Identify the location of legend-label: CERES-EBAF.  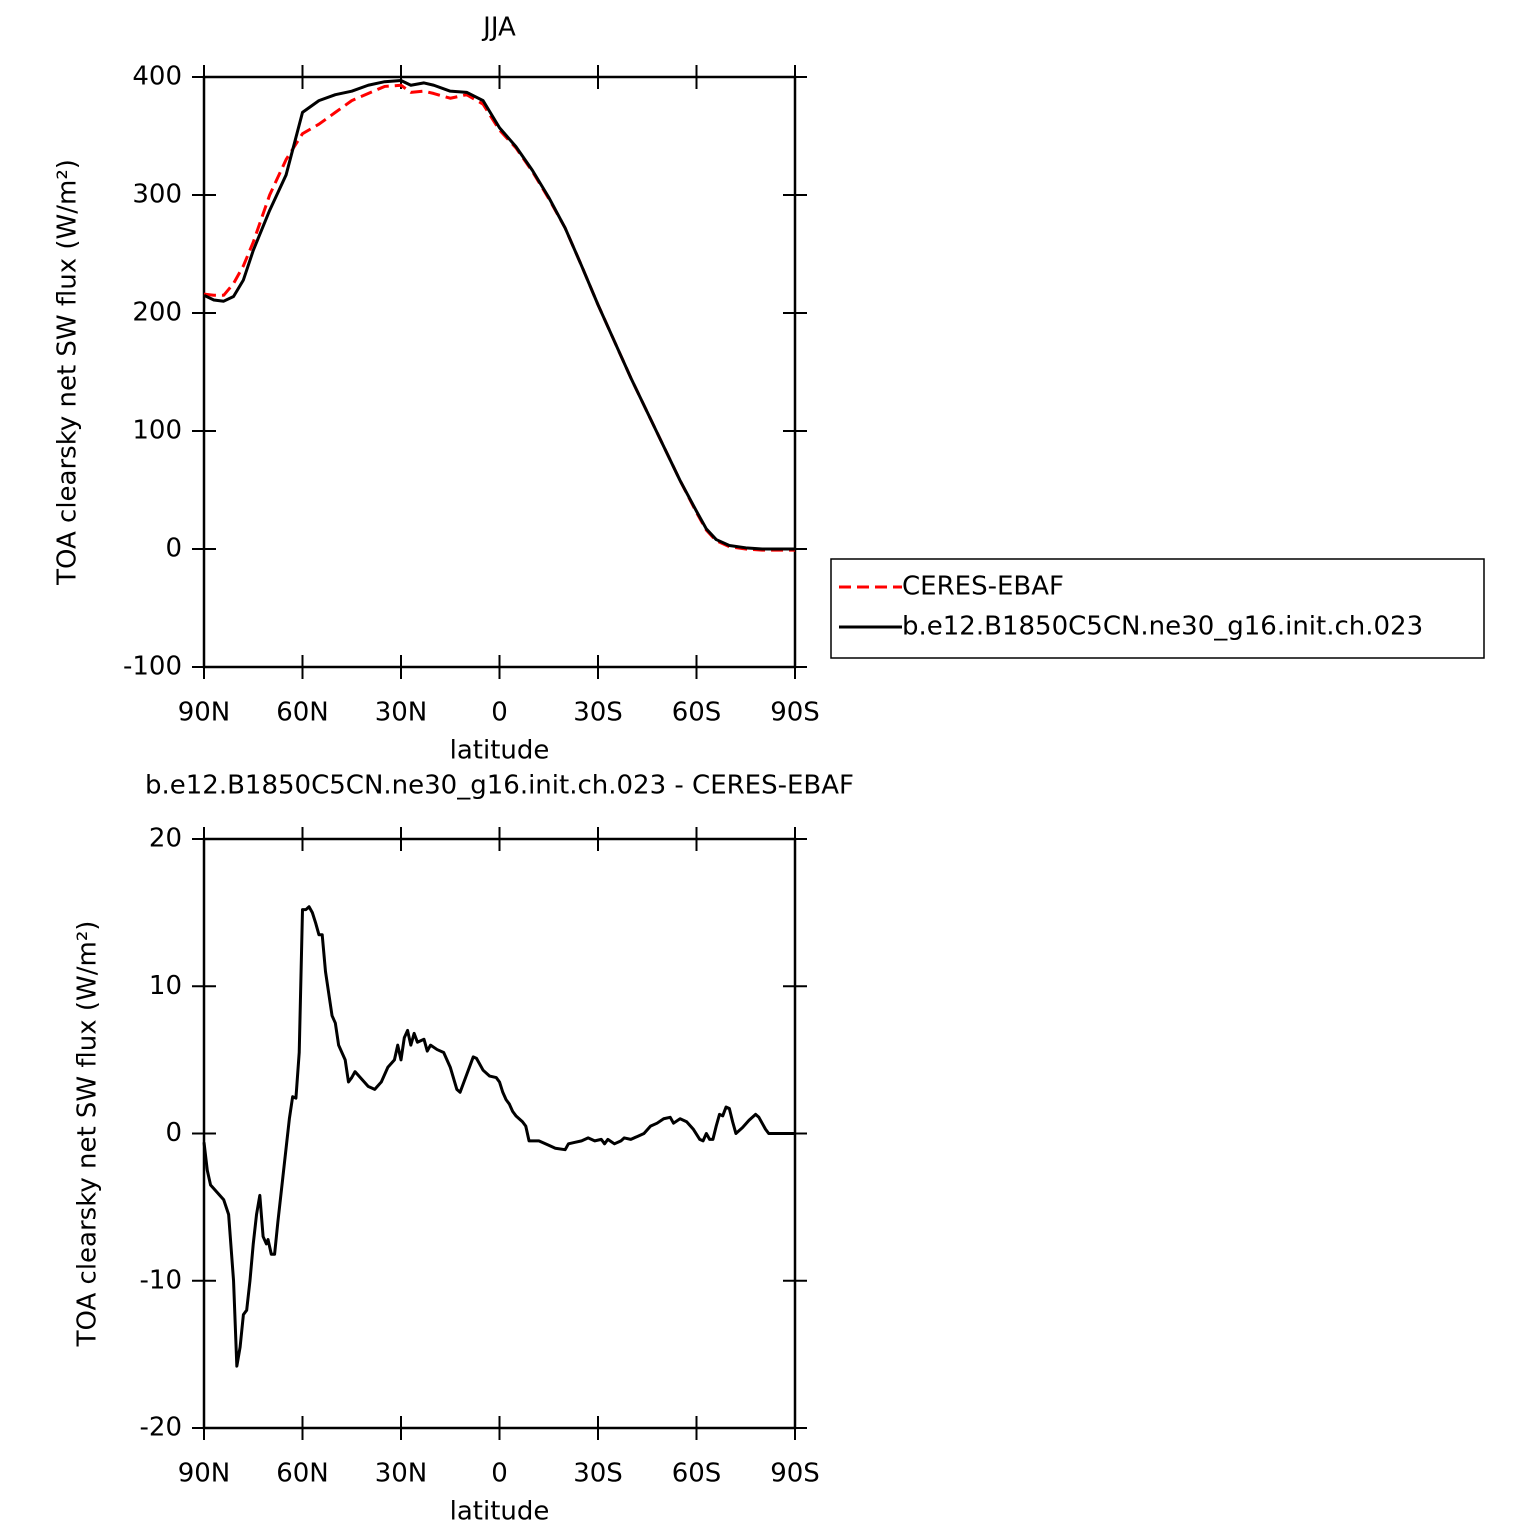
(983, 587).